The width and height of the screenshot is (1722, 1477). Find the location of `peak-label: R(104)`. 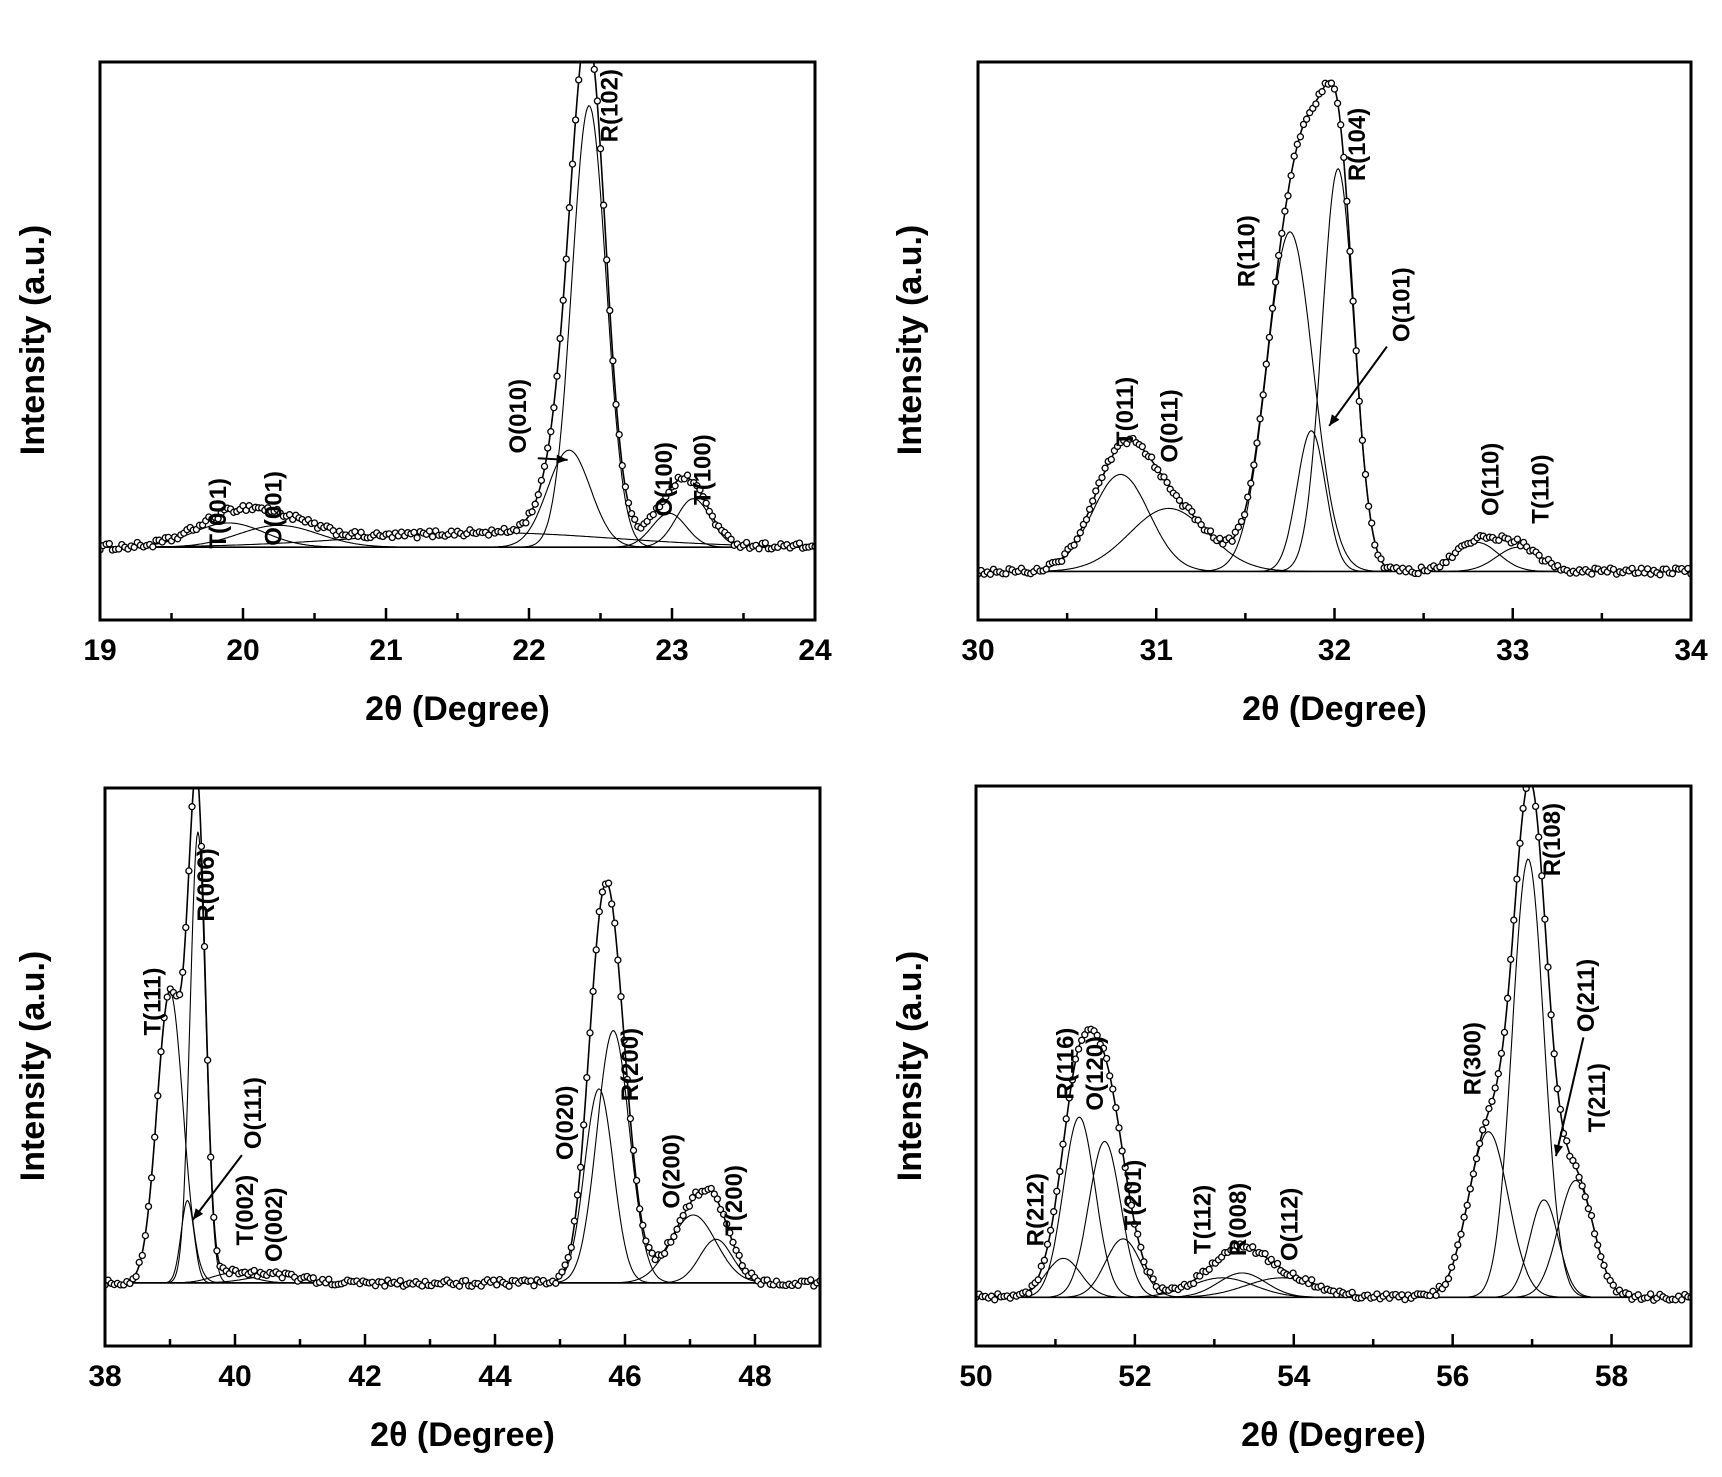

peak-label: R(104) is located at coordinates (1357, 144).